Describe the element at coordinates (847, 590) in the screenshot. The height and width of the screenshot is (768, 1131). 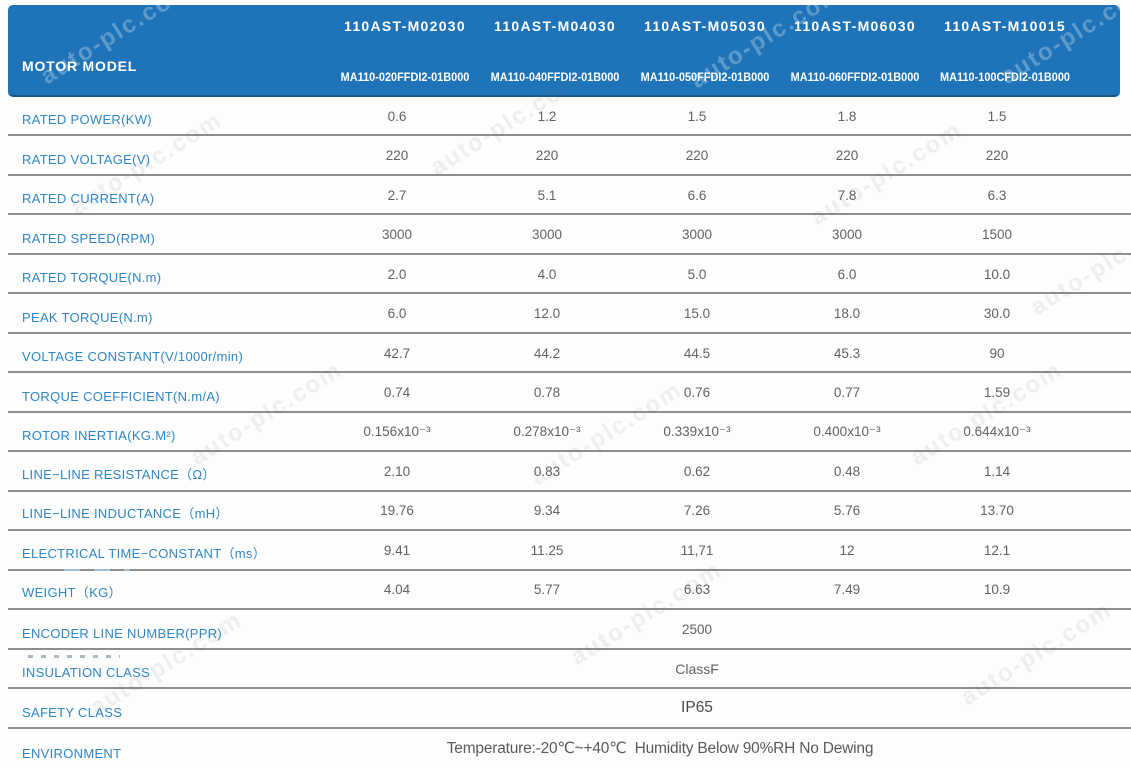
I see `spec-value: 7.49` at that location.